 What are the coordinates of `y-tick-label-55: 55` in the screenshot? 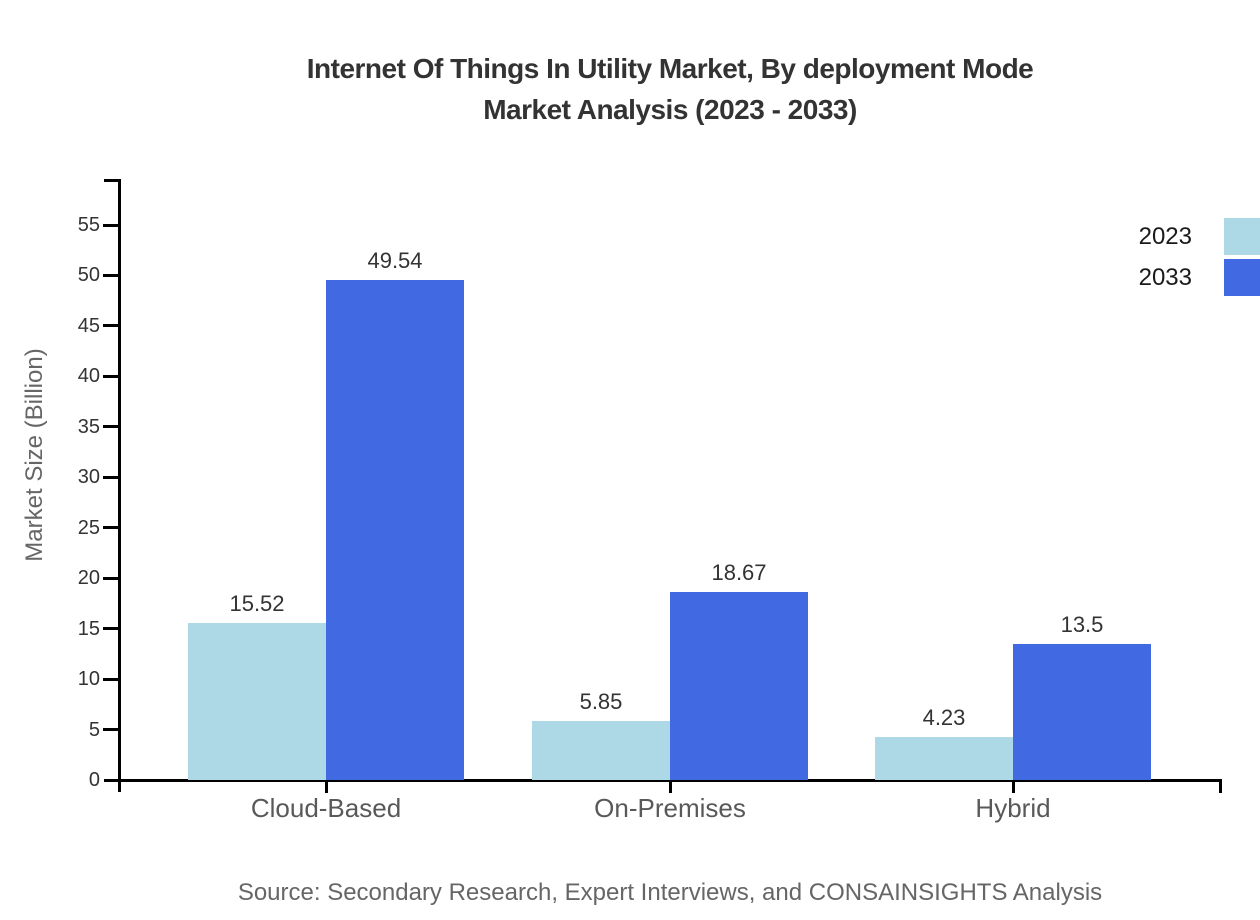 It's located at (88, 225).